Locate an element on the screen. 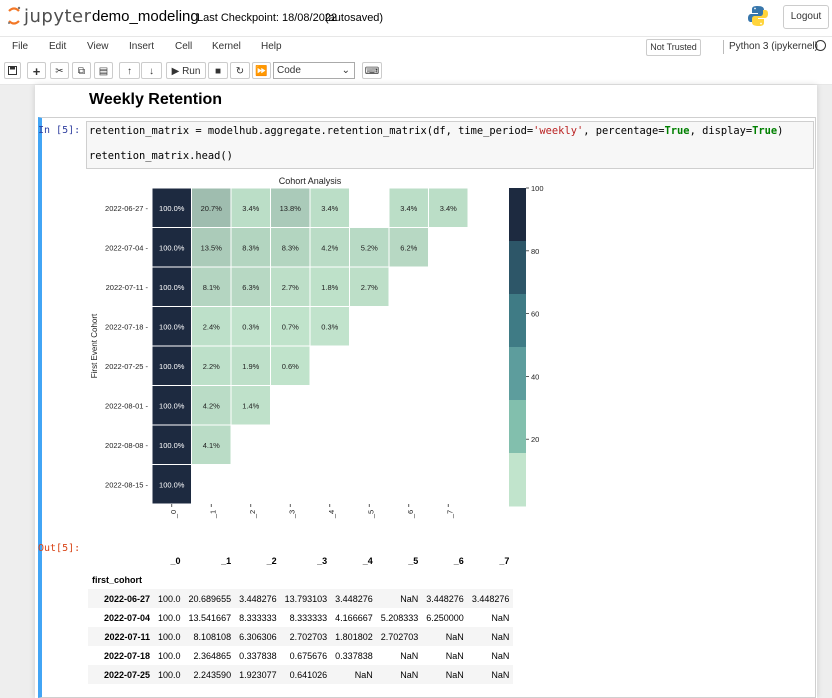 The width and height of the screenshot is (832, 698). menu-cell: Cell is located at coordinates (184, 46).